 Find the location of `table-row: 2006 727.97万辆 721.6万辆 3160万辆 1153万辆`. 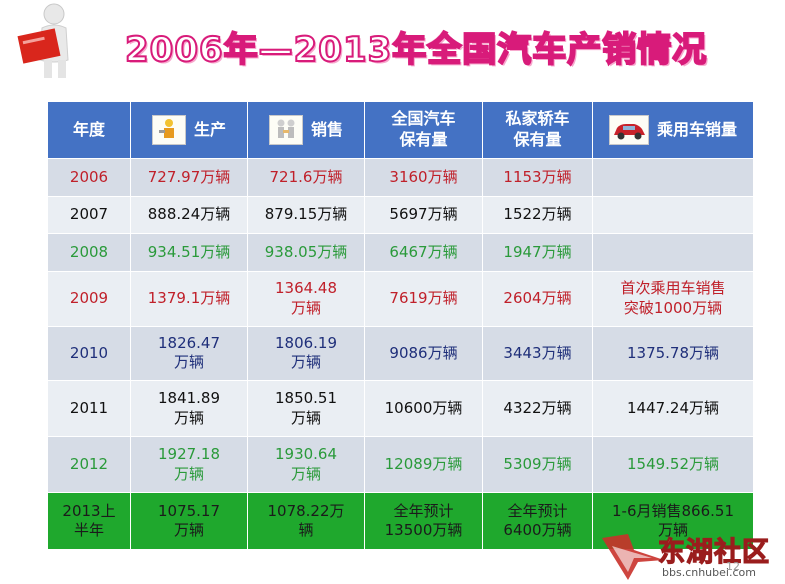

table-row: 2006 727.97万辆 721.6万辆 3160万辆 1153万辆 is located at coordinates (400, 177).